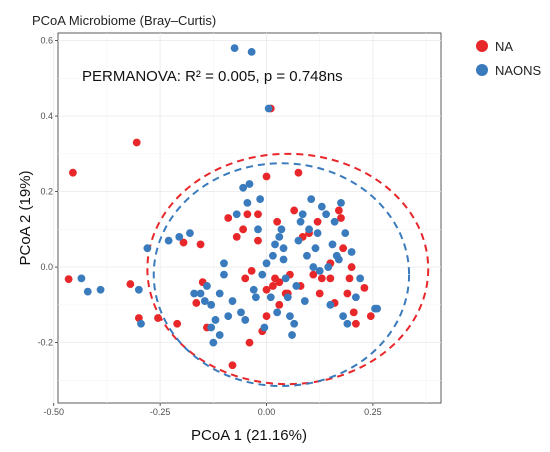 This screenshot has height=452, width=550. I want to click on x-tick-label: 0.25, so click(373, 412).